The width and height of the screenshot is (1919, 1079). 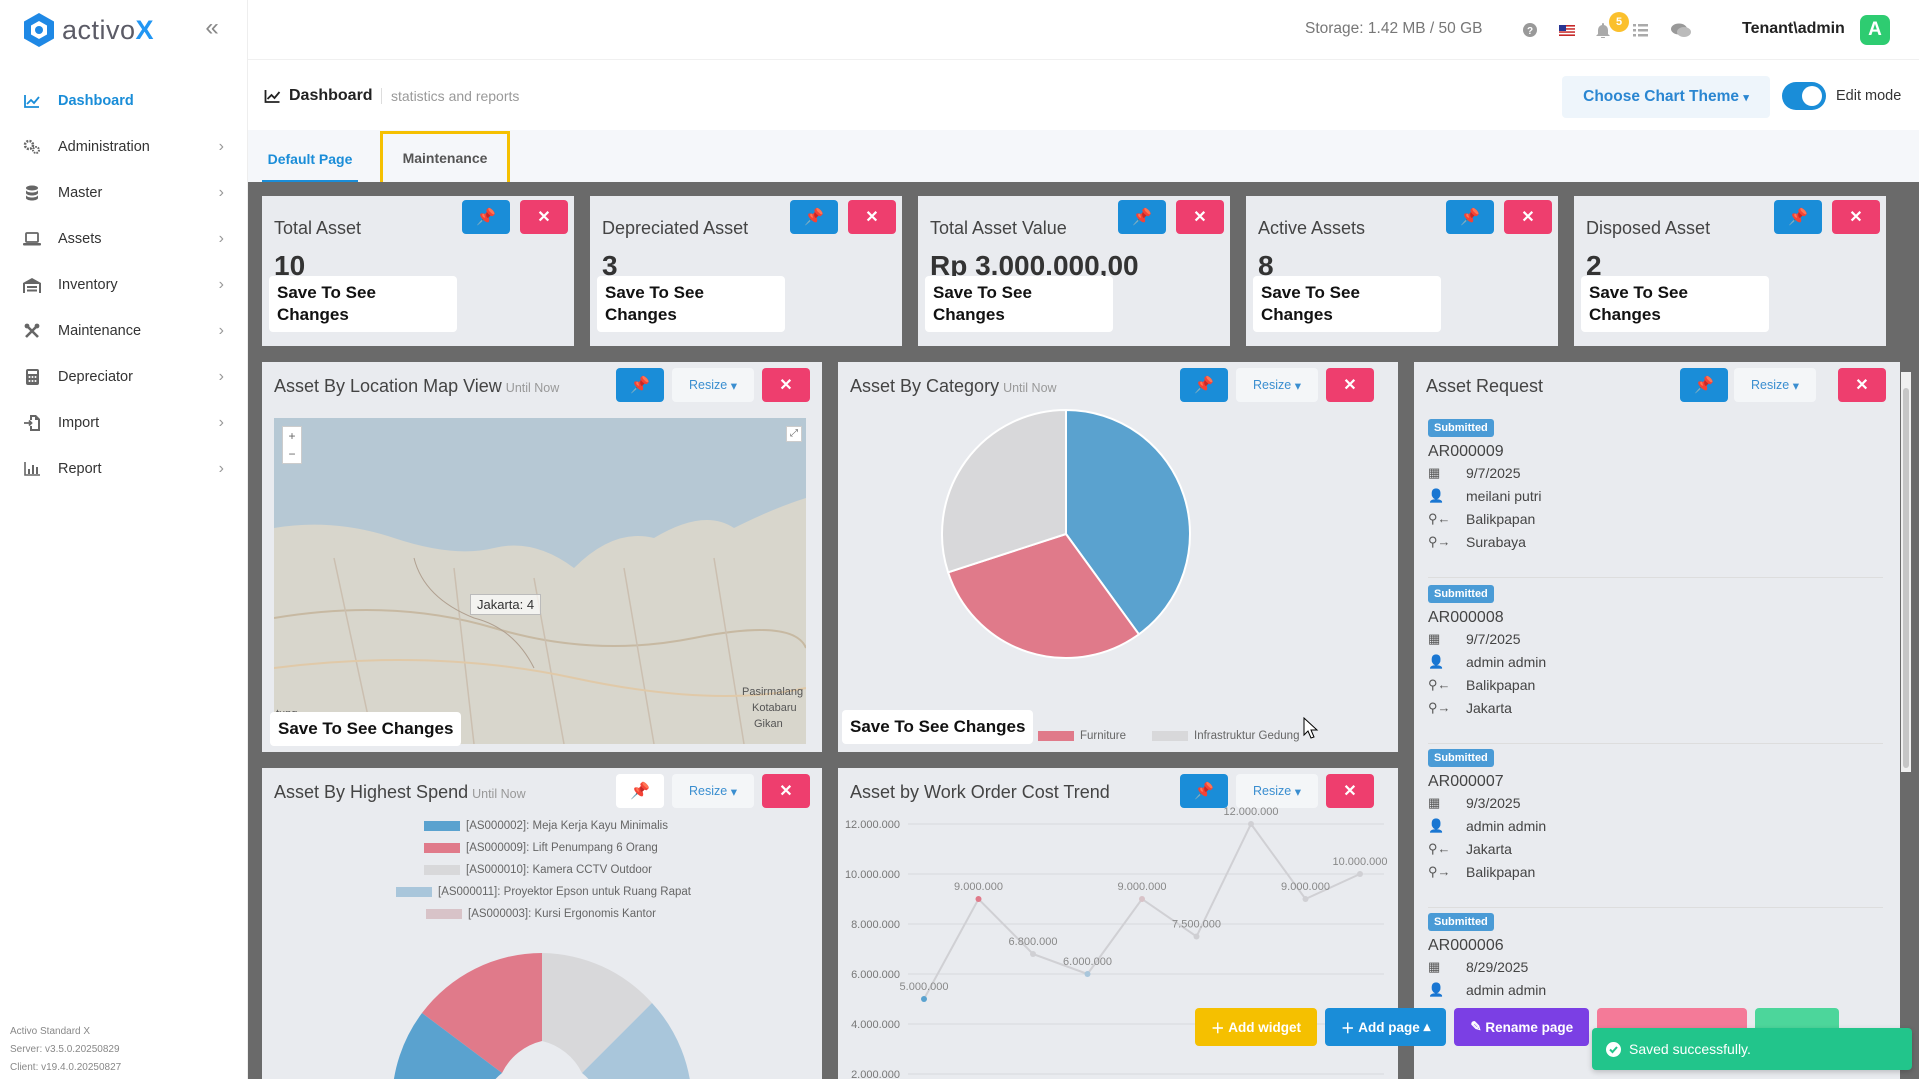 I want to click on request-id: AR000007, so click(x=1466, y=781).